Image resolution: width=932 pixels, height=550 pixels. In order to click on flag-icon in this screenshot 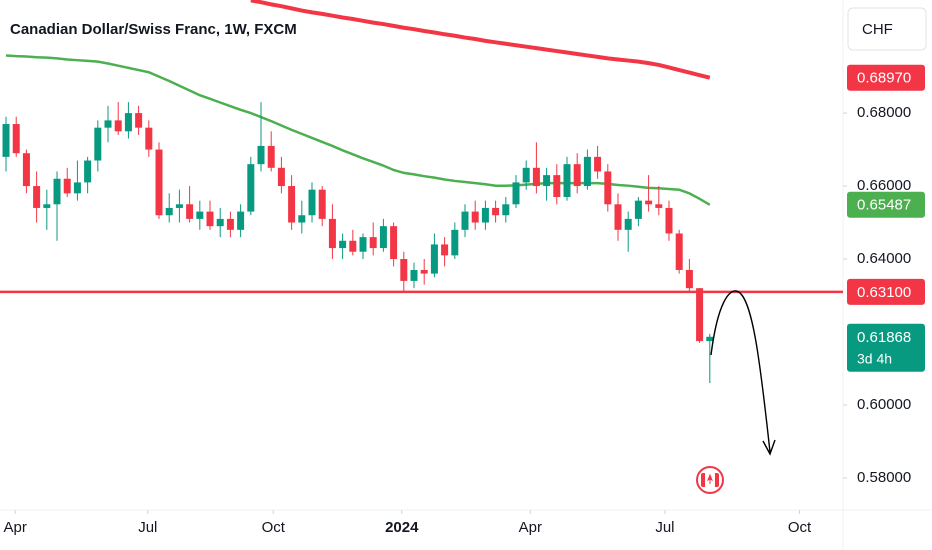, I will do `click(710, 480)`.